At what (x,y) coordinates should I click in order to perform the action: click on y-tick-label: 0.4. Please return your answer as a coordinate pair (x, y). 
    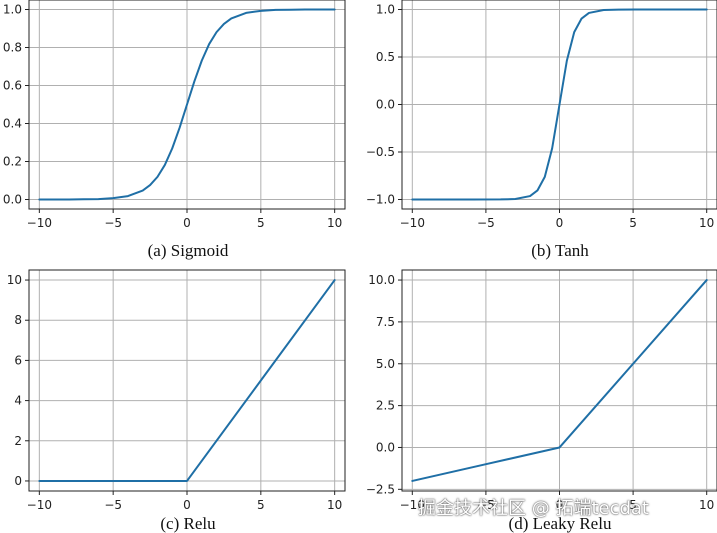
    Looking at the image, I should click on (12, 124).